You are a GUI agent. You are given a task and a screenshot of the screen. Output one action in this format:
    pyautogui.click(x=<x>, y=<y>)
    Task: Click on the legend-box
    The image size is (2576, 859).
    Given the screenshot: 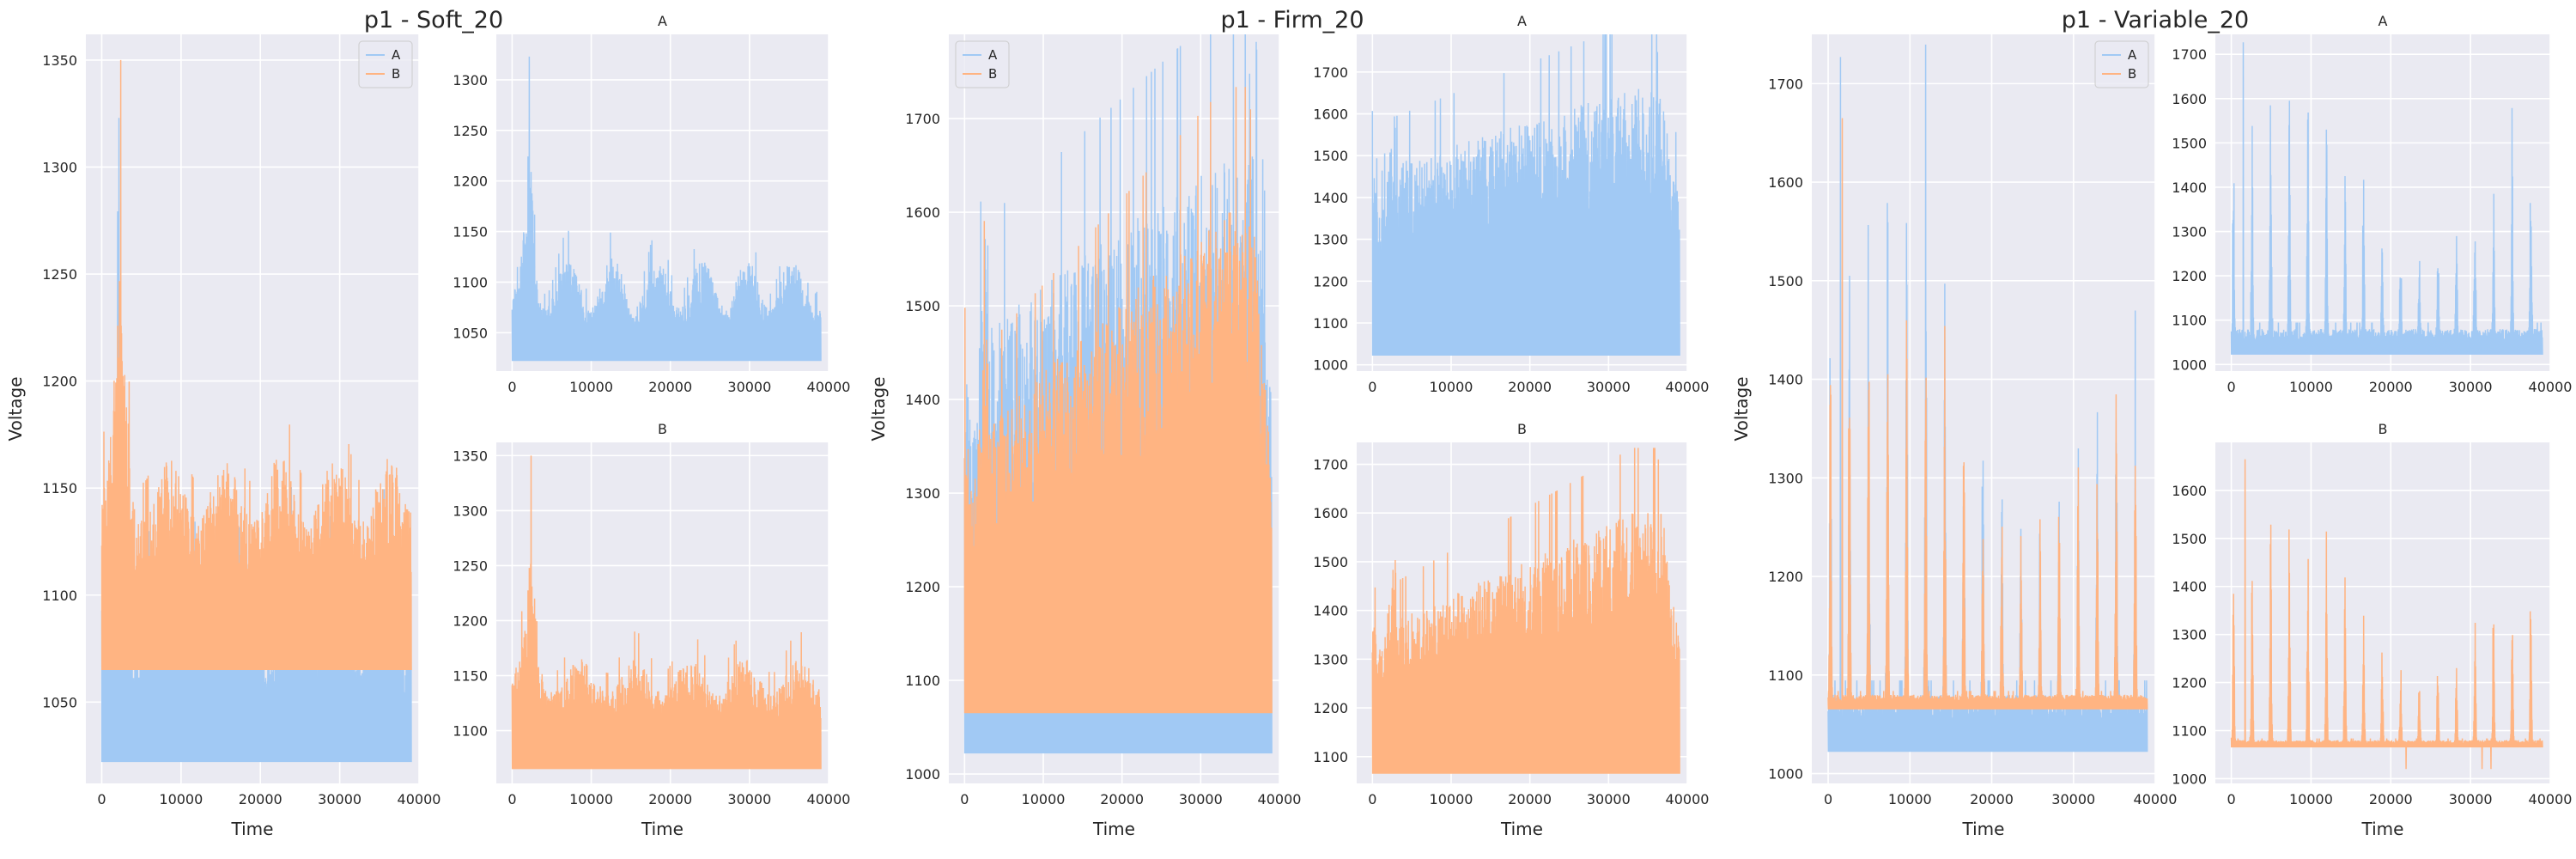 What is the action you would take?
    pyautogui.click(x=386, y=64)
    